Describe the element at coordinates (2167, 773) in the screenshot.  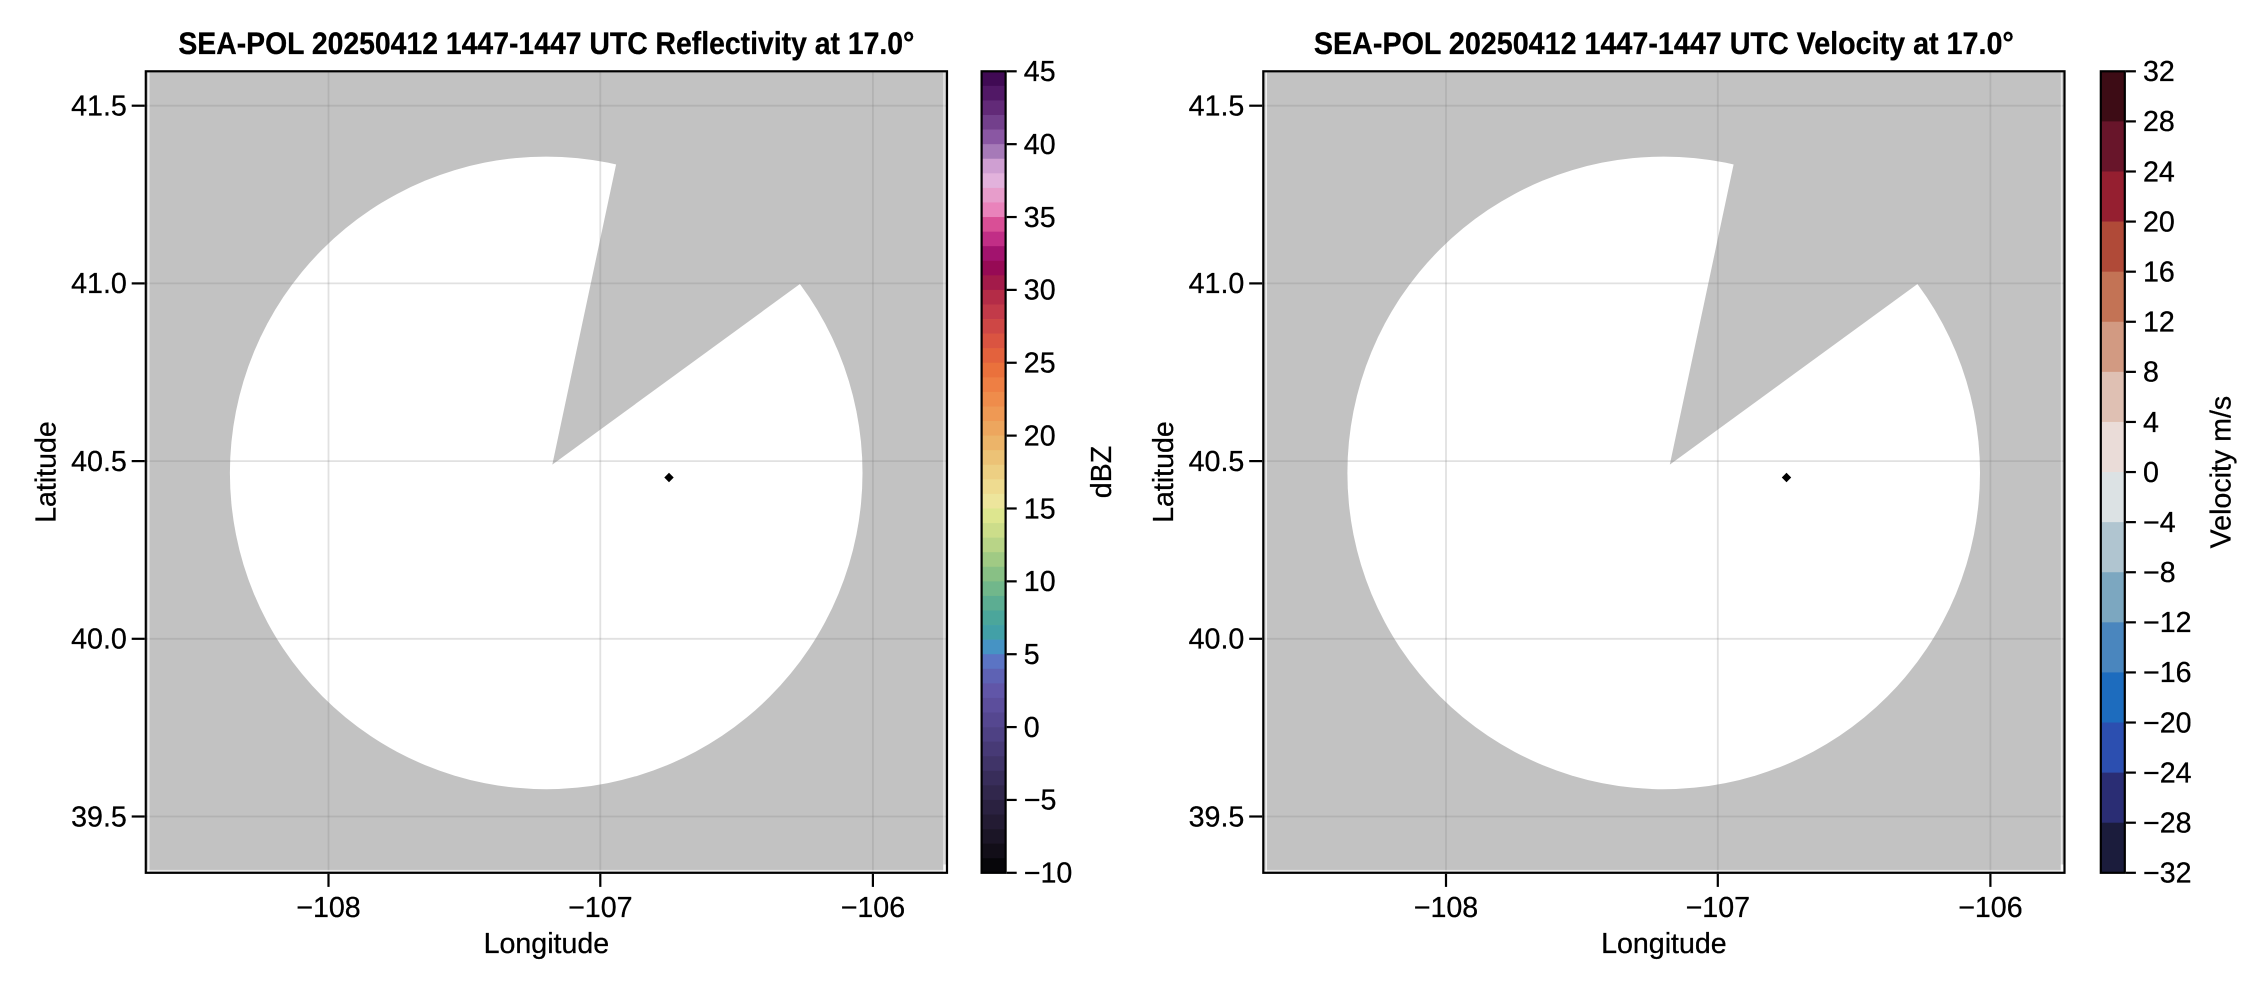
I see `svg-text: −24` at that location.